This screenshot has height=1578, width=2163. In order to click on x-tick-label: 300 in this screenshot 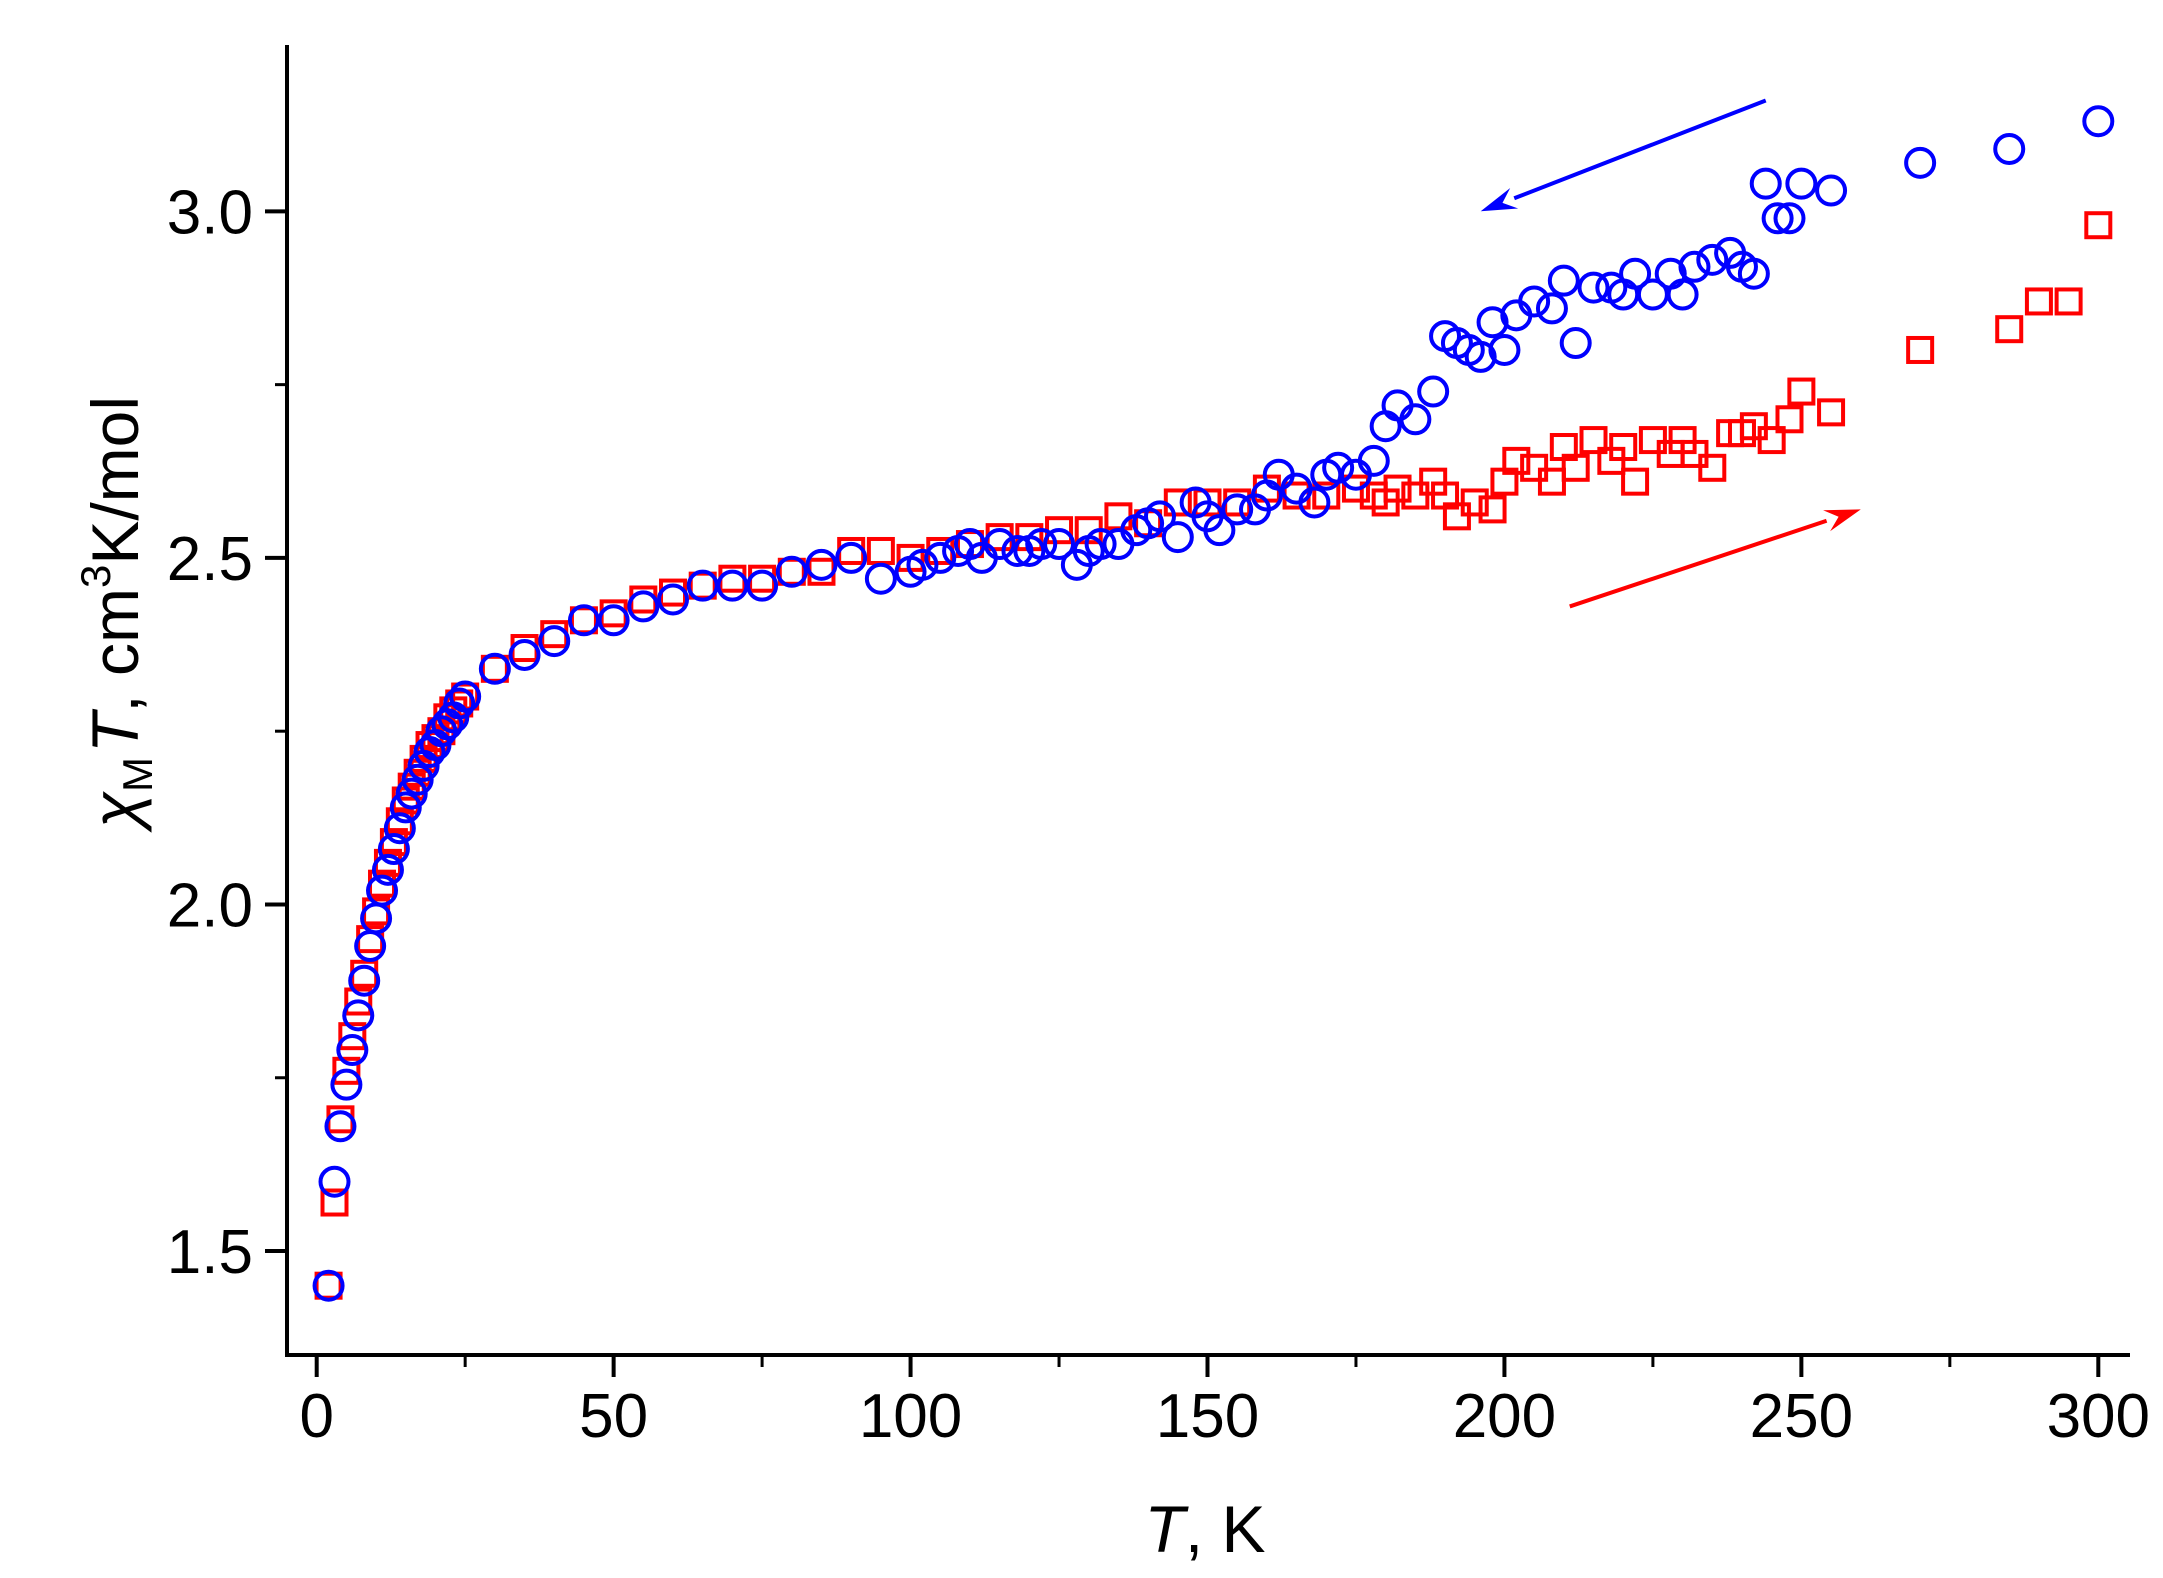, I will do `click(2098, 1416)`.